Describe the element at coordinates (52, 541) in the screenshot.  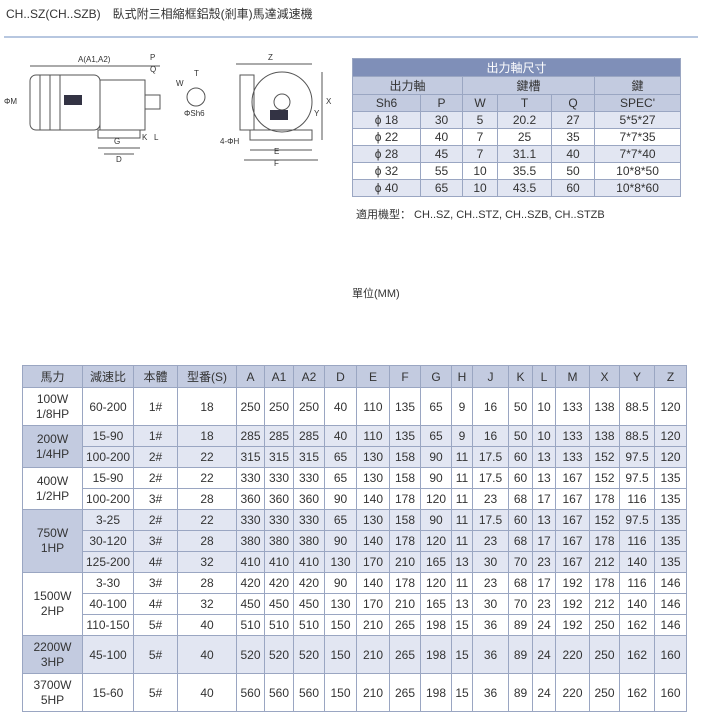
I see `power-cell: 750W 1HP` at that location.